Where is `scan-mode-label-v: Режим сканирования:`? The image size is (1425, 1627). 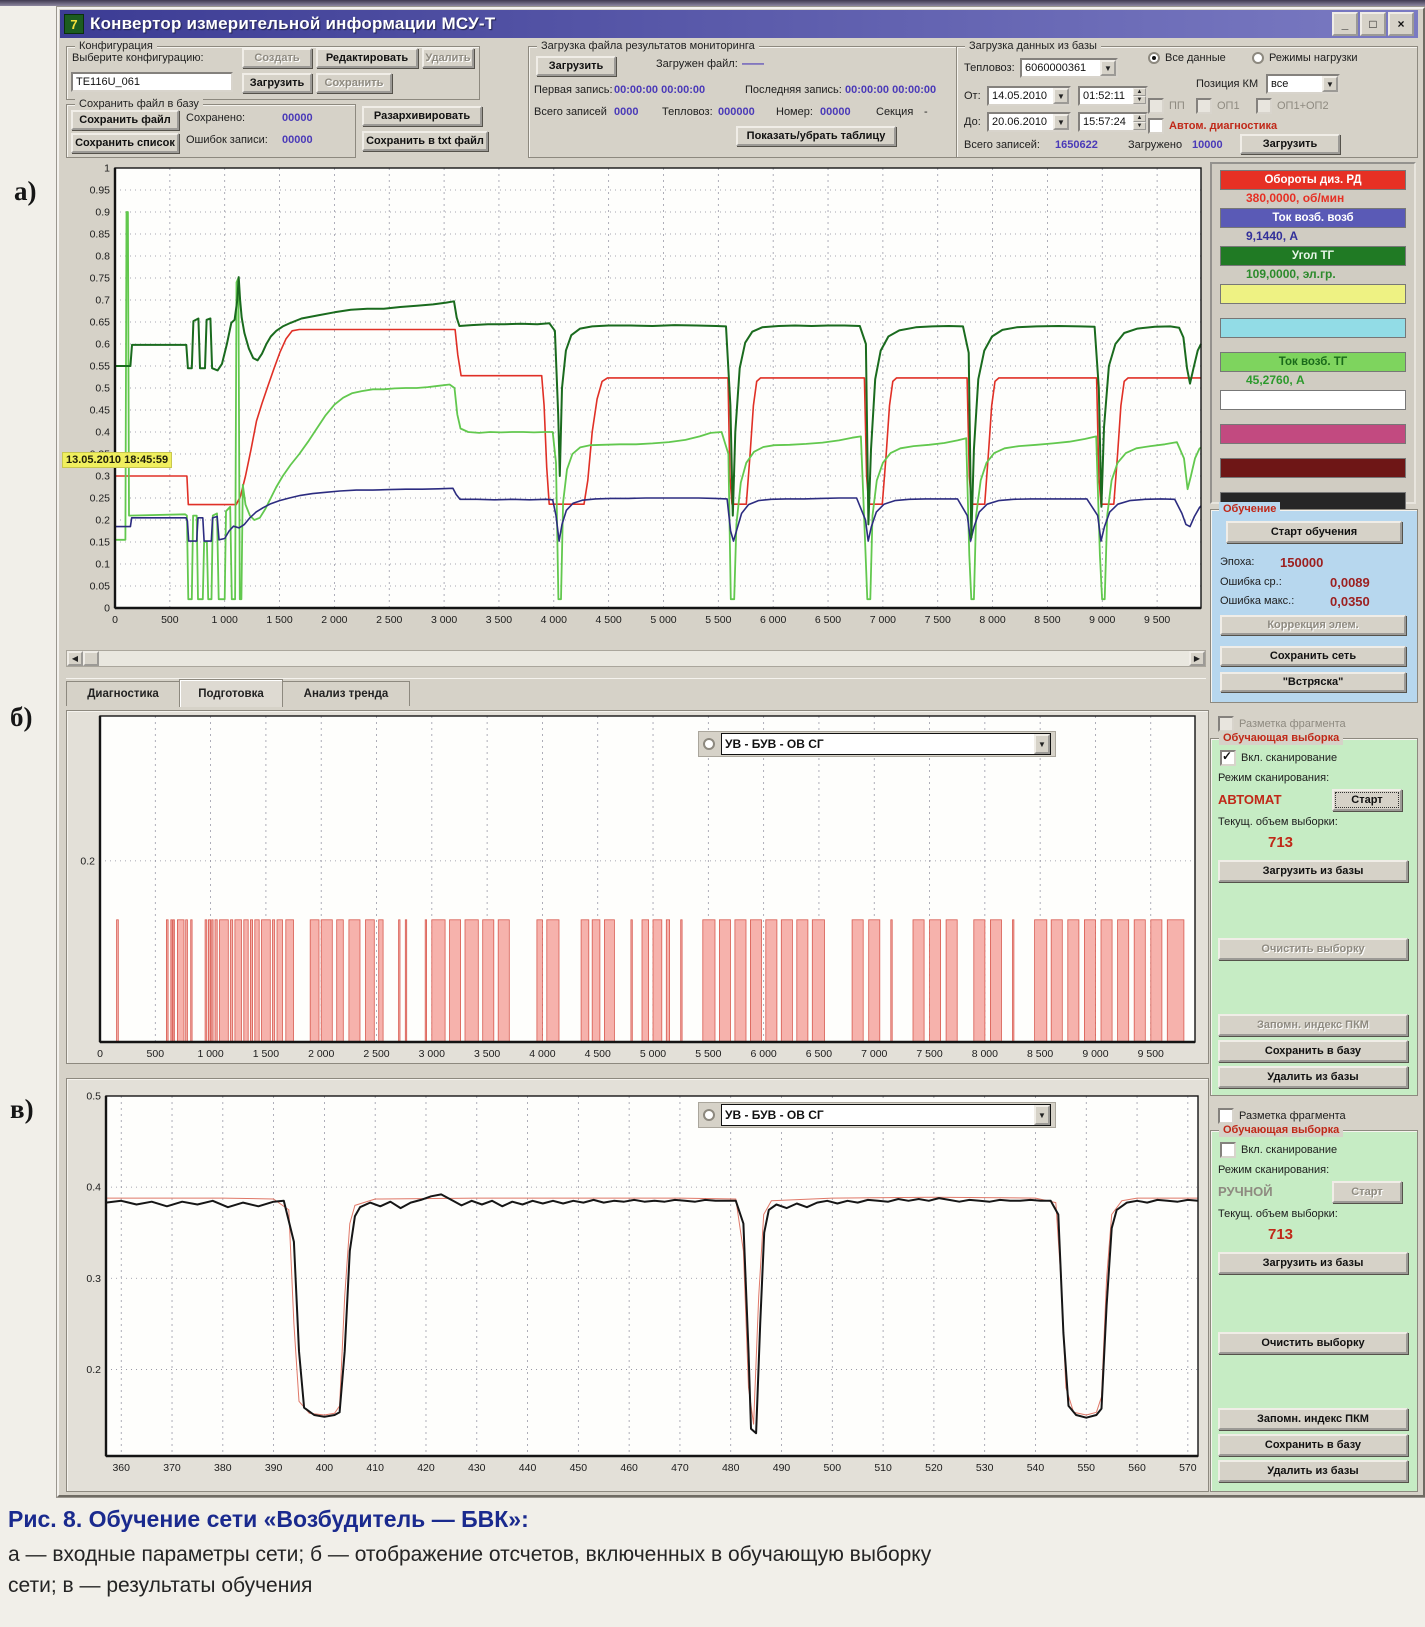 scan-mode-label-v: Режим сканирования: is located at coordinates (1274, 1170).